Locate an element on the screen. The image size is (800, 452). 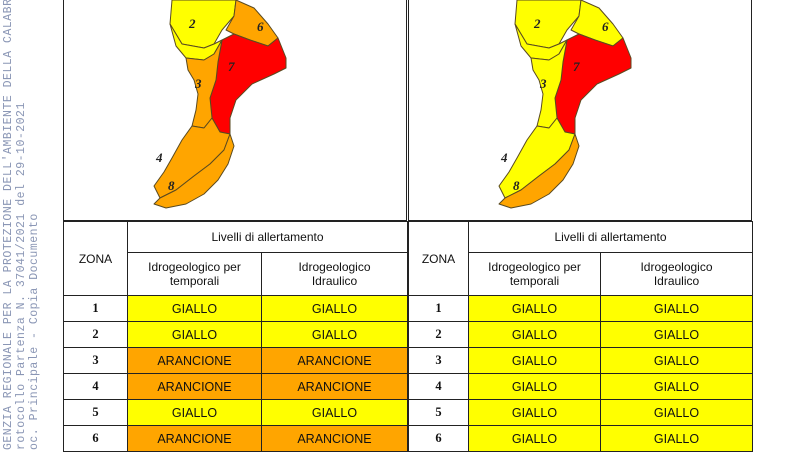
table-row: 3 ARANCIONE ARANCIONE is located at coordinates (235, 360).